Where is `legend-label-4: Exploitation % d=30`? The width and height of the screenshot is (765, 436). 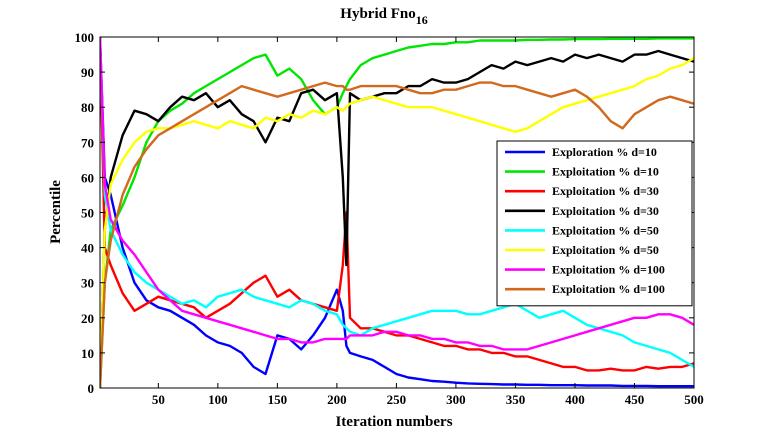
legend-label-4: Exploitation % d=30 is located at coordinates (605, 211).